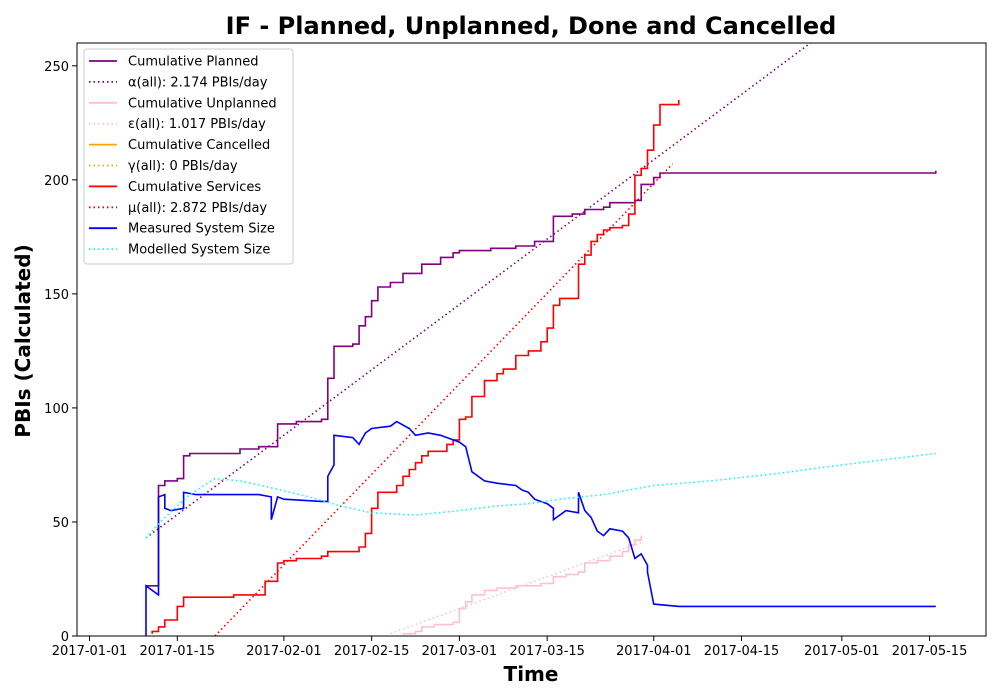 This screenshot has height=700, width=1000. Describe the element at coordinates (197, 208) in the screenshot. I see `legend-label: μ(all): 2.872 PBIs/day` at that location.